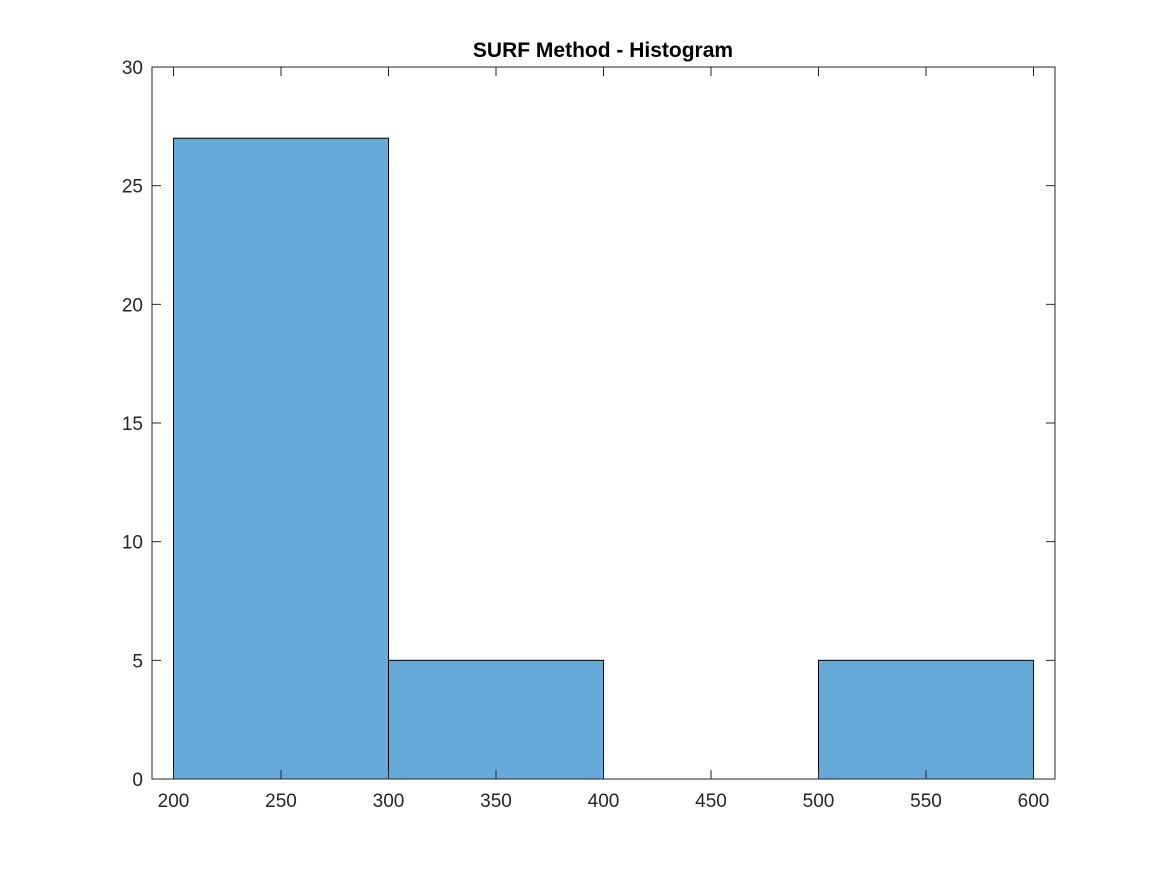 The width and height of the screenshot is (1167, 875). What do you see at coordinates (819, 801) in the screenshot?
I see `x-tick-label: 500` at bounding box center [819, 801].